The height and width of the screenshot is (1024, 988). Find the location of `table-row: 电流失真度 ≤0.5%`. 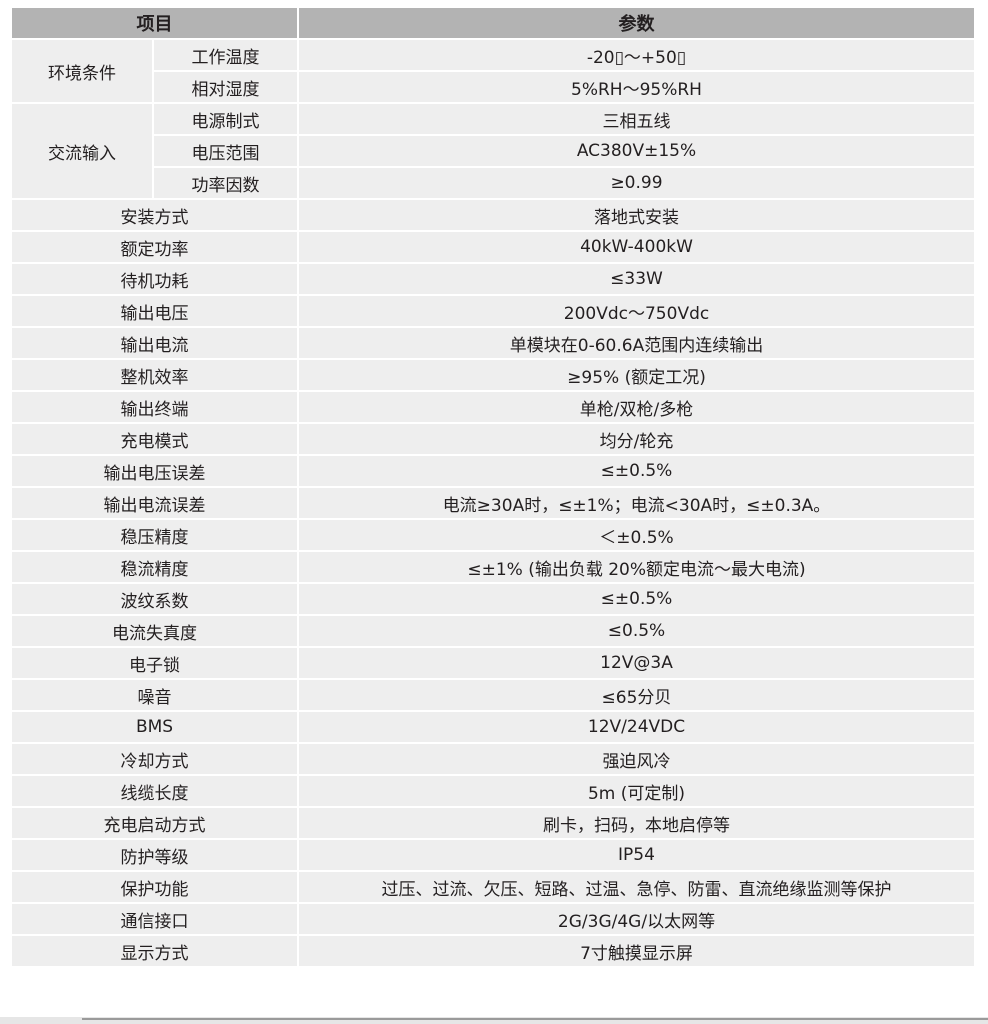

table-row: 电流失真度 ≤0.5% is located at coordinates (493, 631).